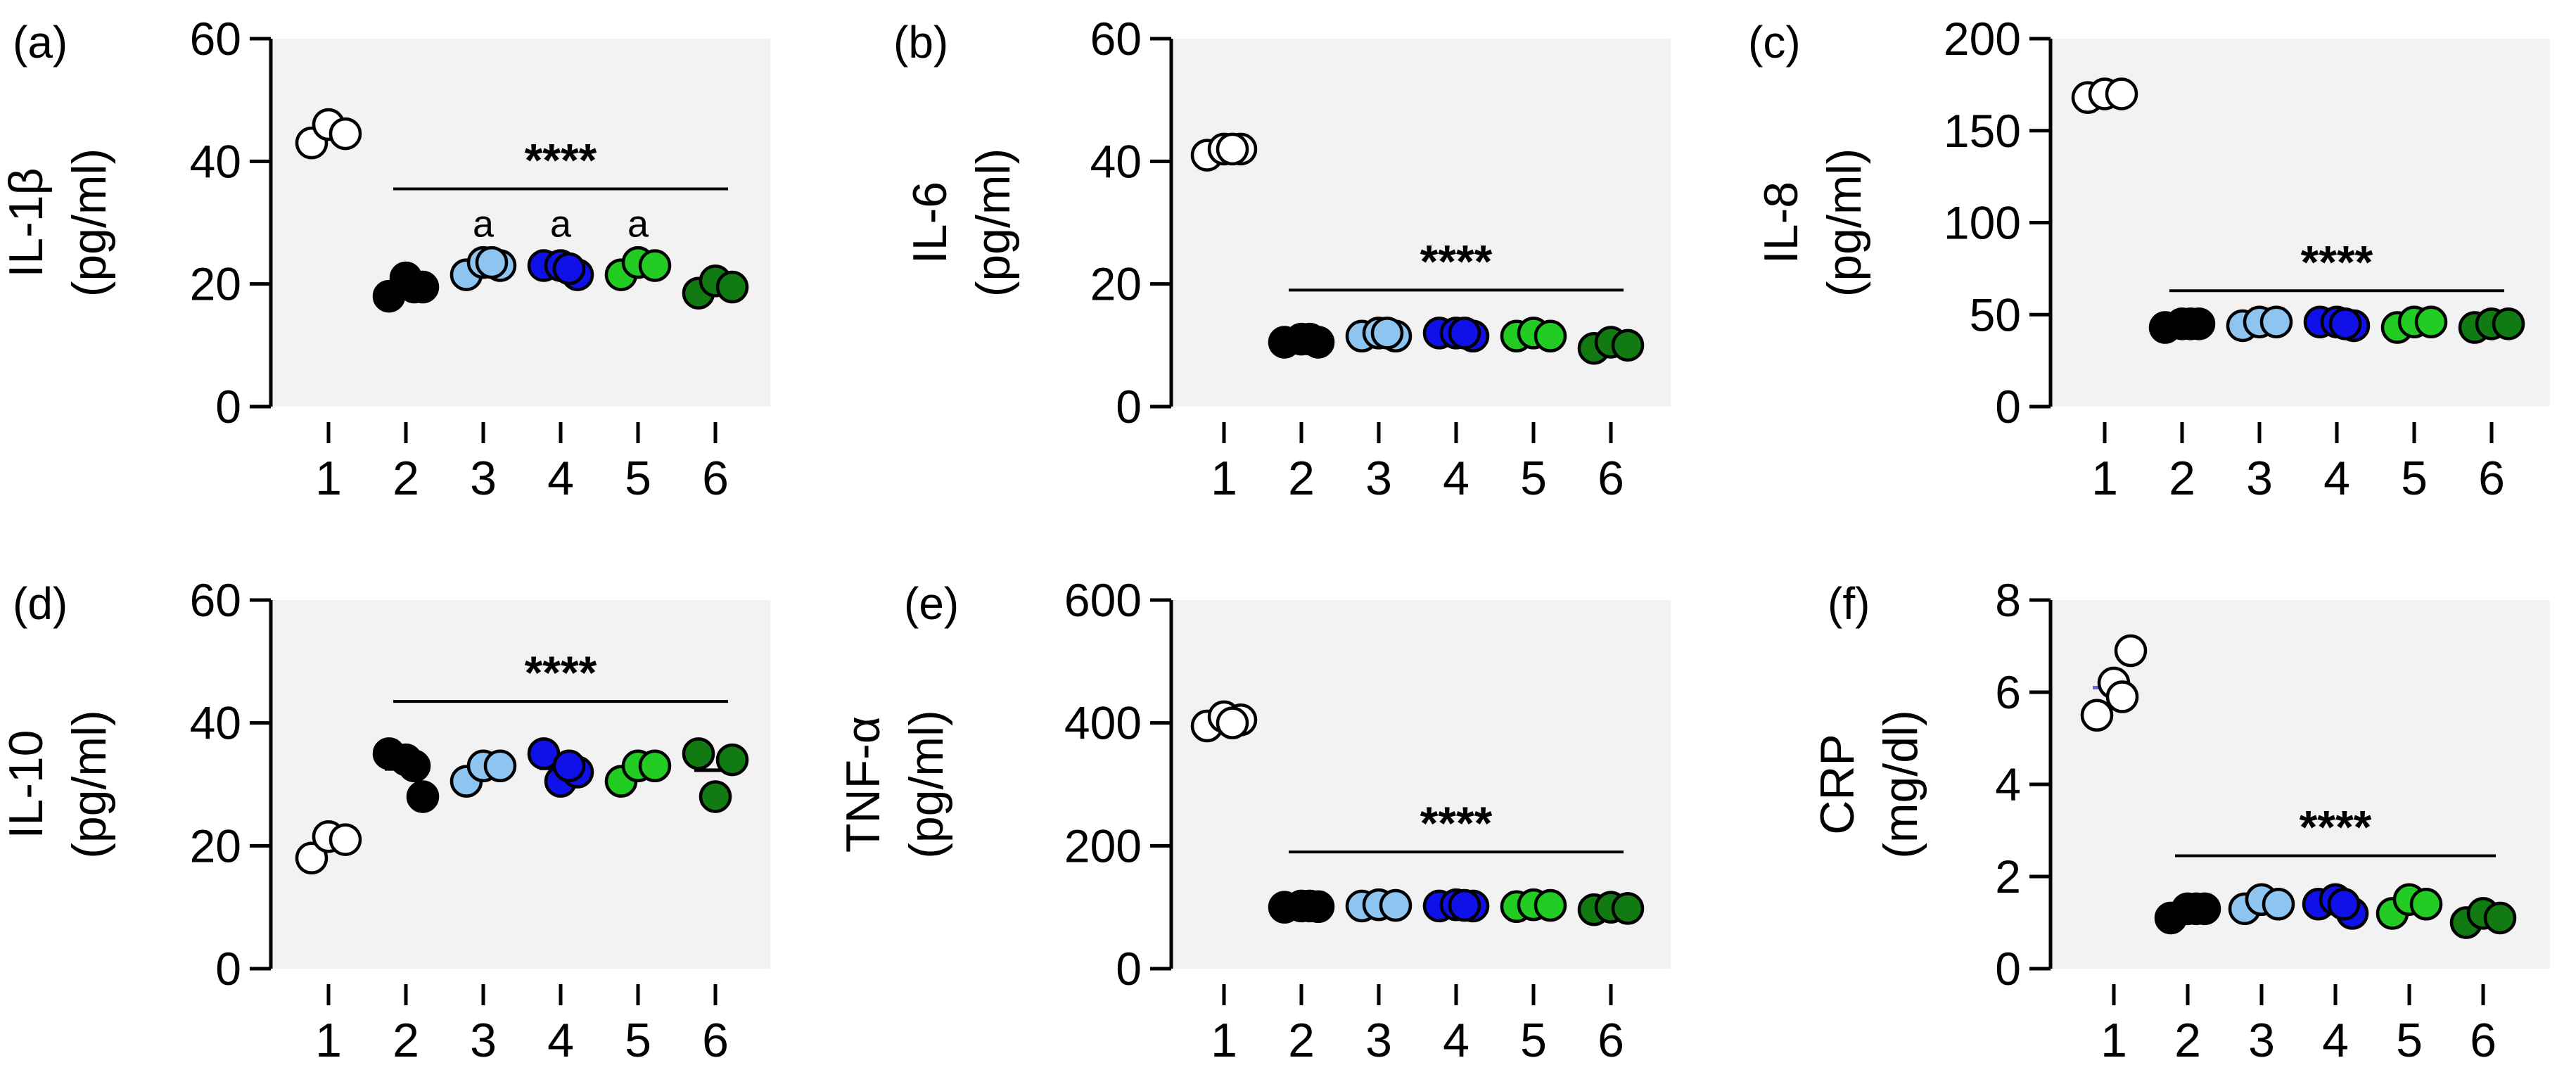 The image size is (2576, 1077). What do you see at coordinates (2149, 259) in the screenshot?
I see `chart-panel-3: (c) 0 50 100 150 200 IL-8 (pg/ml) 1 2 3 4 5 6 ****` at bounding box center [2149, 259].